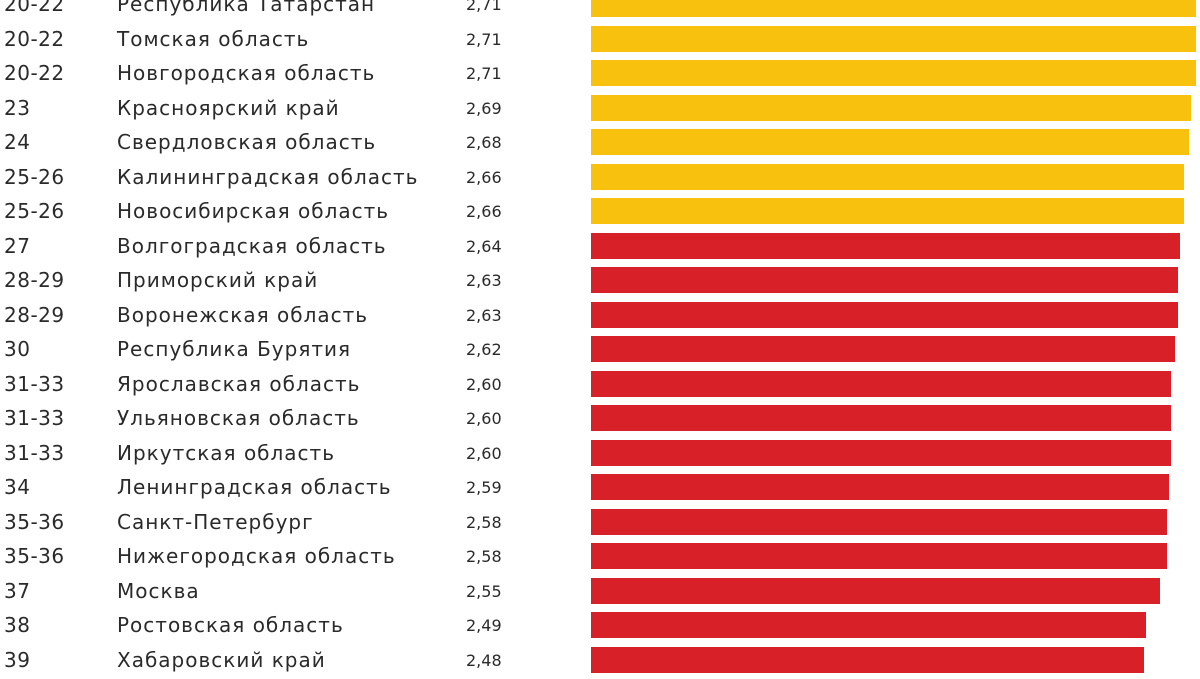 The height and width of the screenshot is (679, 1200). Describe the element at coordinates (484, 246) in the screenshot. I see `value-label: 2,64` at that location.